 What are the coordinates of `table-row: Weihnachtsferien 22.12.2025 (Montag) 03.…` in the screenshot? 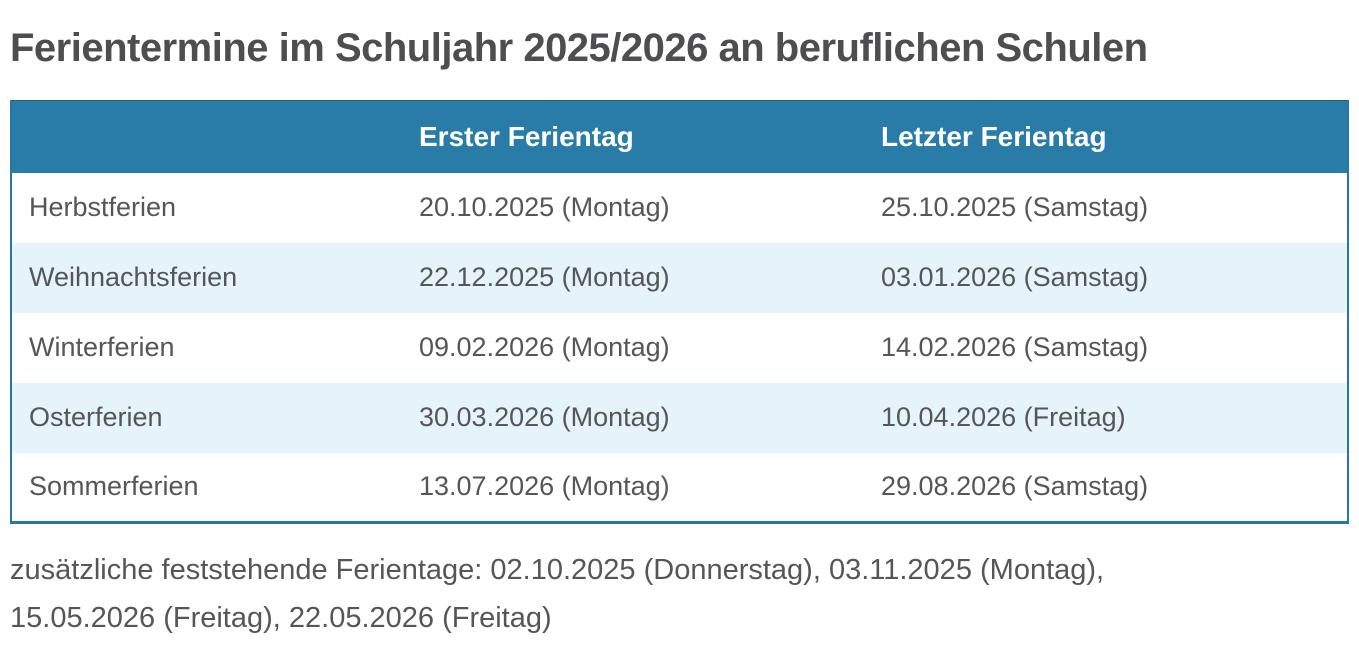 It's located at (679, 277).